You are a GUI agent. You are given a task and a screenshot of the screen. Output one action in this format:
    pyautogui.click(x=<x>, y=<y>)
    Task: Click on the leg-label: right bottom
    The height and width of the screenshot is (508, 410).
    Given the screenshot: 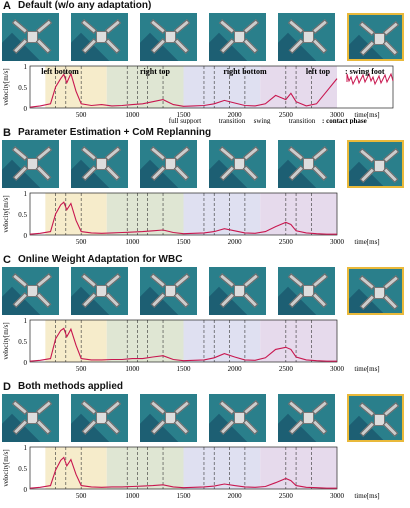 What is the action you would take?
    pyautogui.click(x=245, y=71)
    